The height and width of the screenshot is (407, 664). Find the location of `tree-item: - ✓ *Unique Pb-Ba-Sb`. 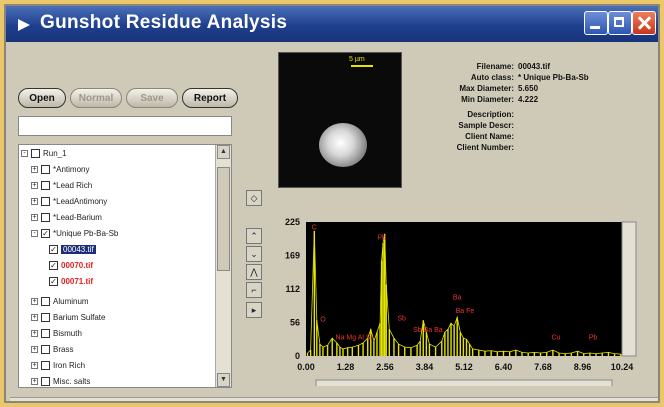

tree-item: - ✓ *Unique Pb-Ba-Sb is located at coordinates (74, 234).